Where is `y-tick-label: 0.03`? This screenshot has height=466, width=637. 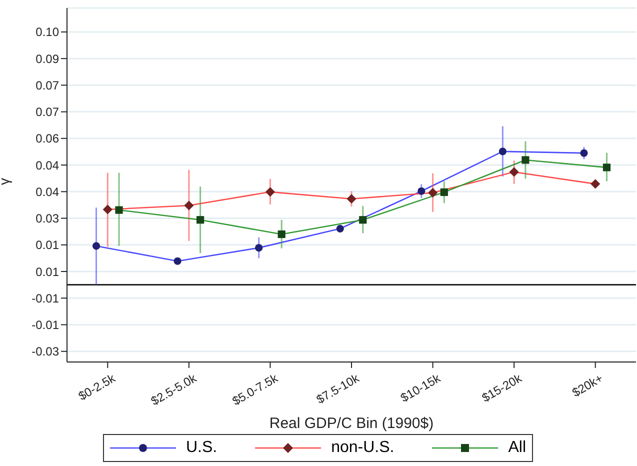 y-tick-label: 0.03 is located at coordinates (48, 219).